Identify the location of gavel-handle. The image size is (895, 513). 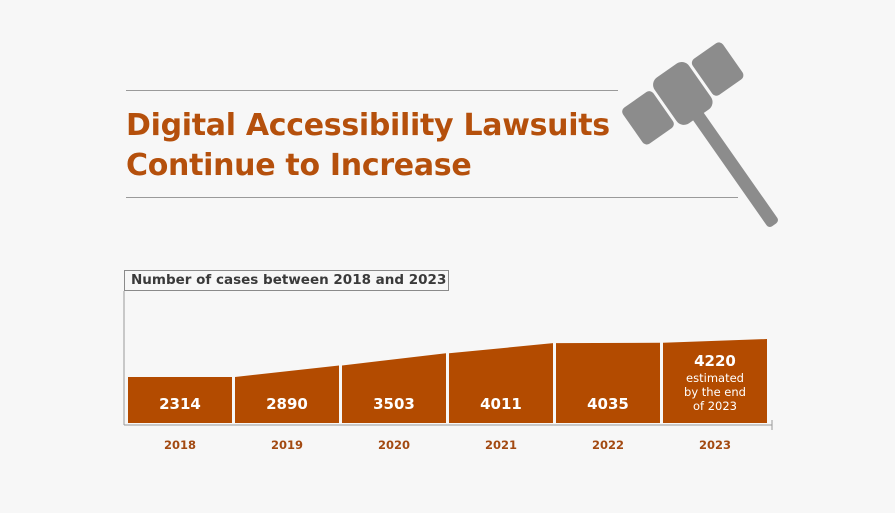
(733, 166).